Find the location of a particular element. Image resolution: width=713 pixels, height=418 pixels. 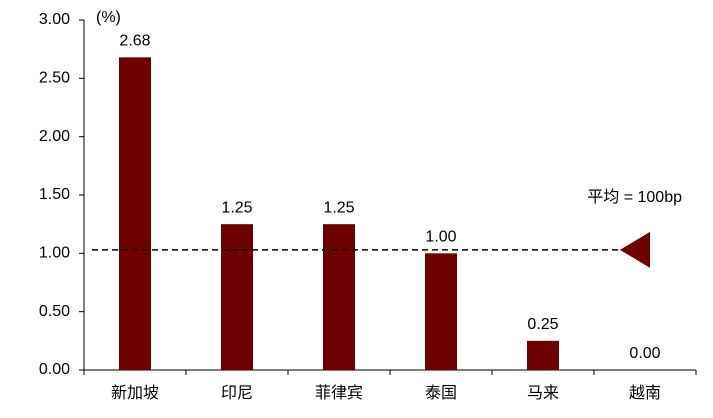

x-tick-label: 新加坡 is located at coordinates (135, 393).